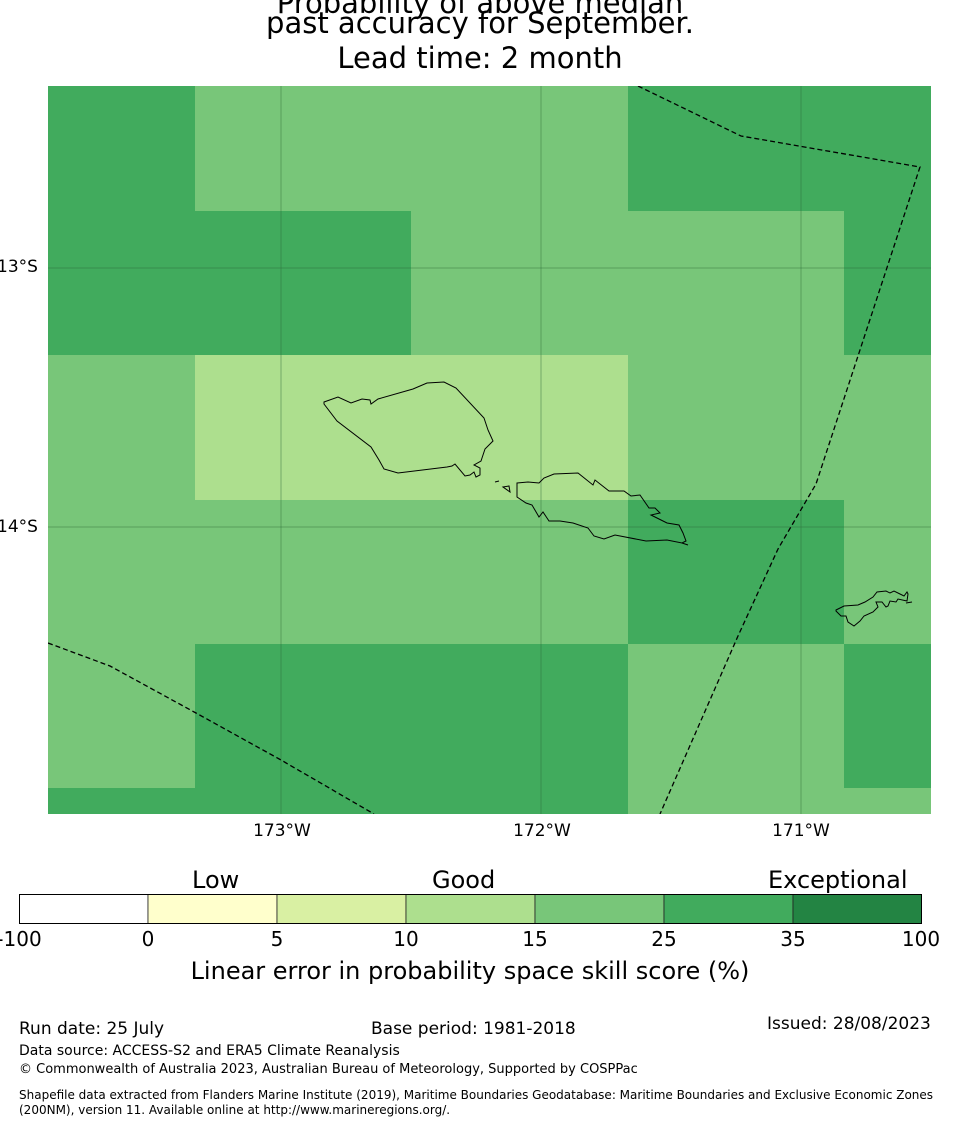 The width and height of the screenshot is (960, 1125). Describe the element at coordinates (277, 939) in the screenshot. I see `colorbar-tick: 5` at that location.